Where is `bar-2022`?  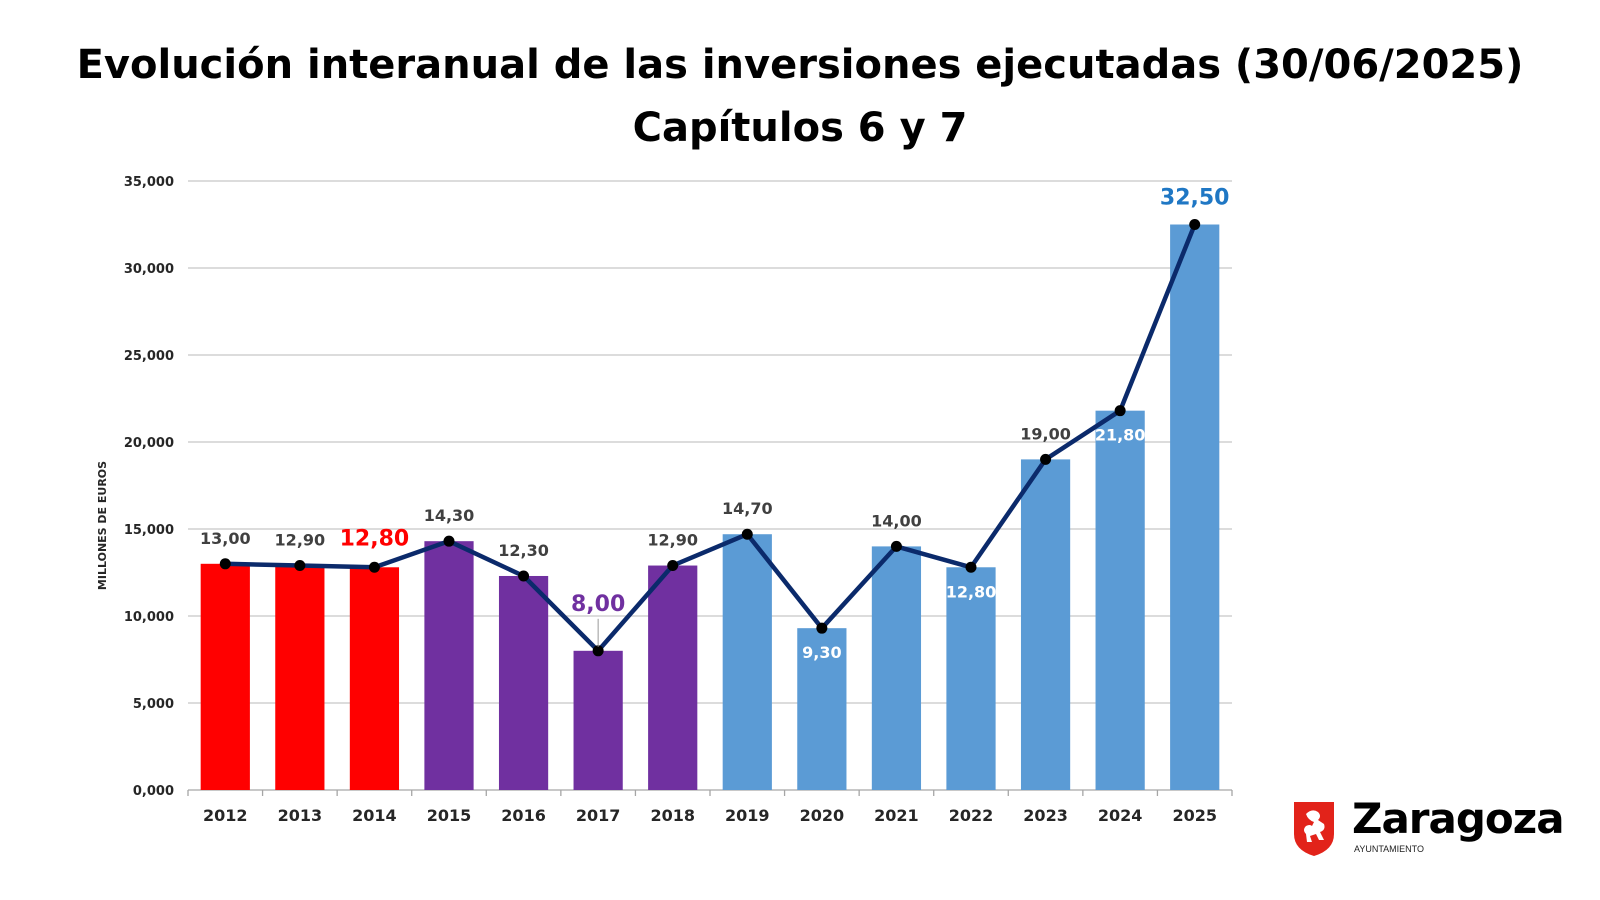
bar-2022 is located at coordinates (971, 678).